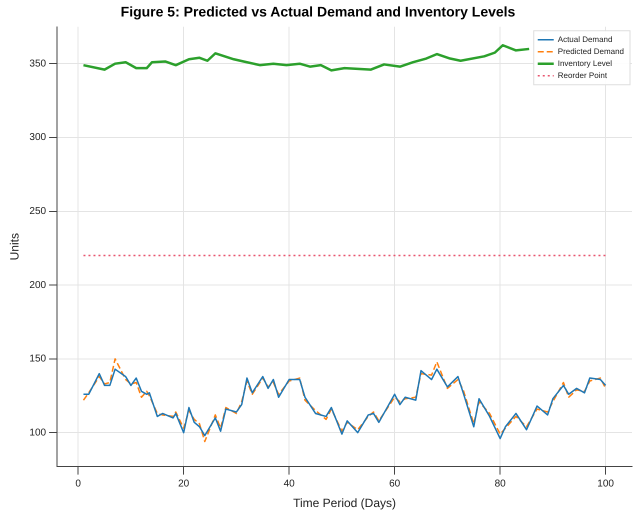 The image size is (638, 517). What do you see at coordinates (38, 64) in the screenshot?
I see `y-tick-label: 350` at bounding box center [38, 64].